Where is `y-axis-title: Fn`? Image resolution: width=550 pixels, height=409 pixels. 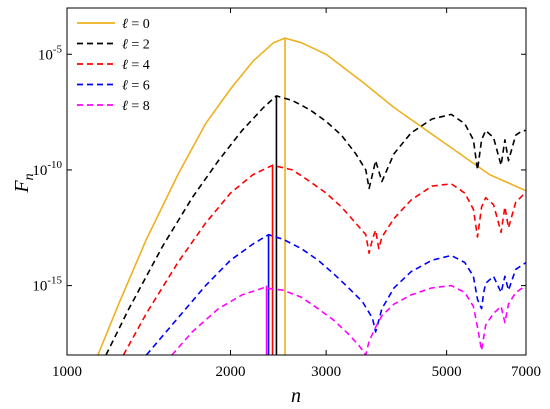 y-axis-title: Fn is located at coordinates (24, 183).